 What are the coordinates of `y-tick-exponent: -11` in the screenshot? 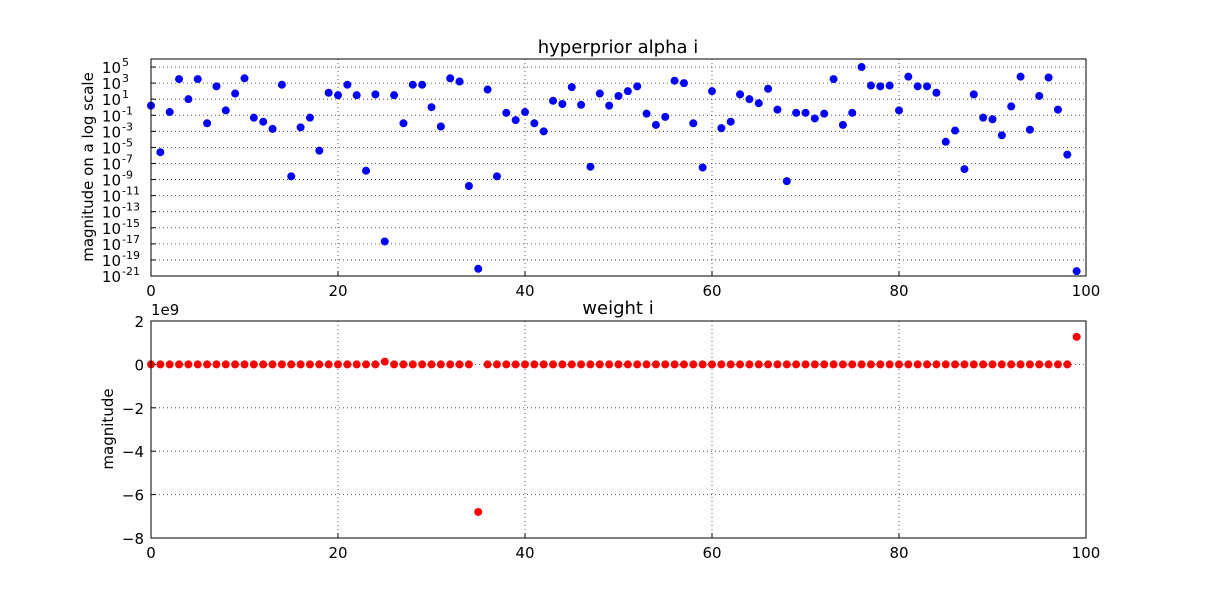 It's located at (131, 191).